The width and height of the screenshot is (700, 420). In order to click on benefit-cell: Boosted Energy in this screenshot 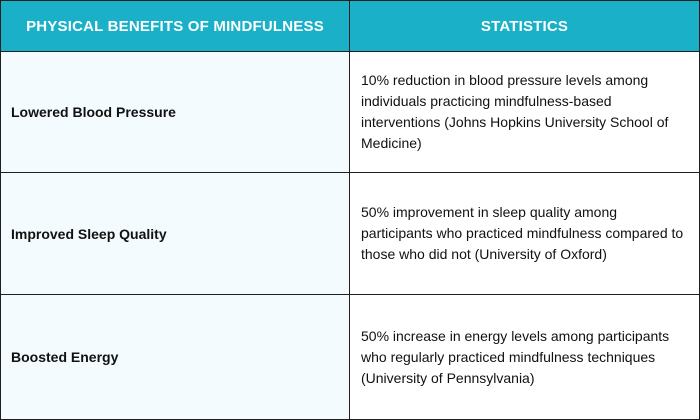, I will do `click(175, 357)`.